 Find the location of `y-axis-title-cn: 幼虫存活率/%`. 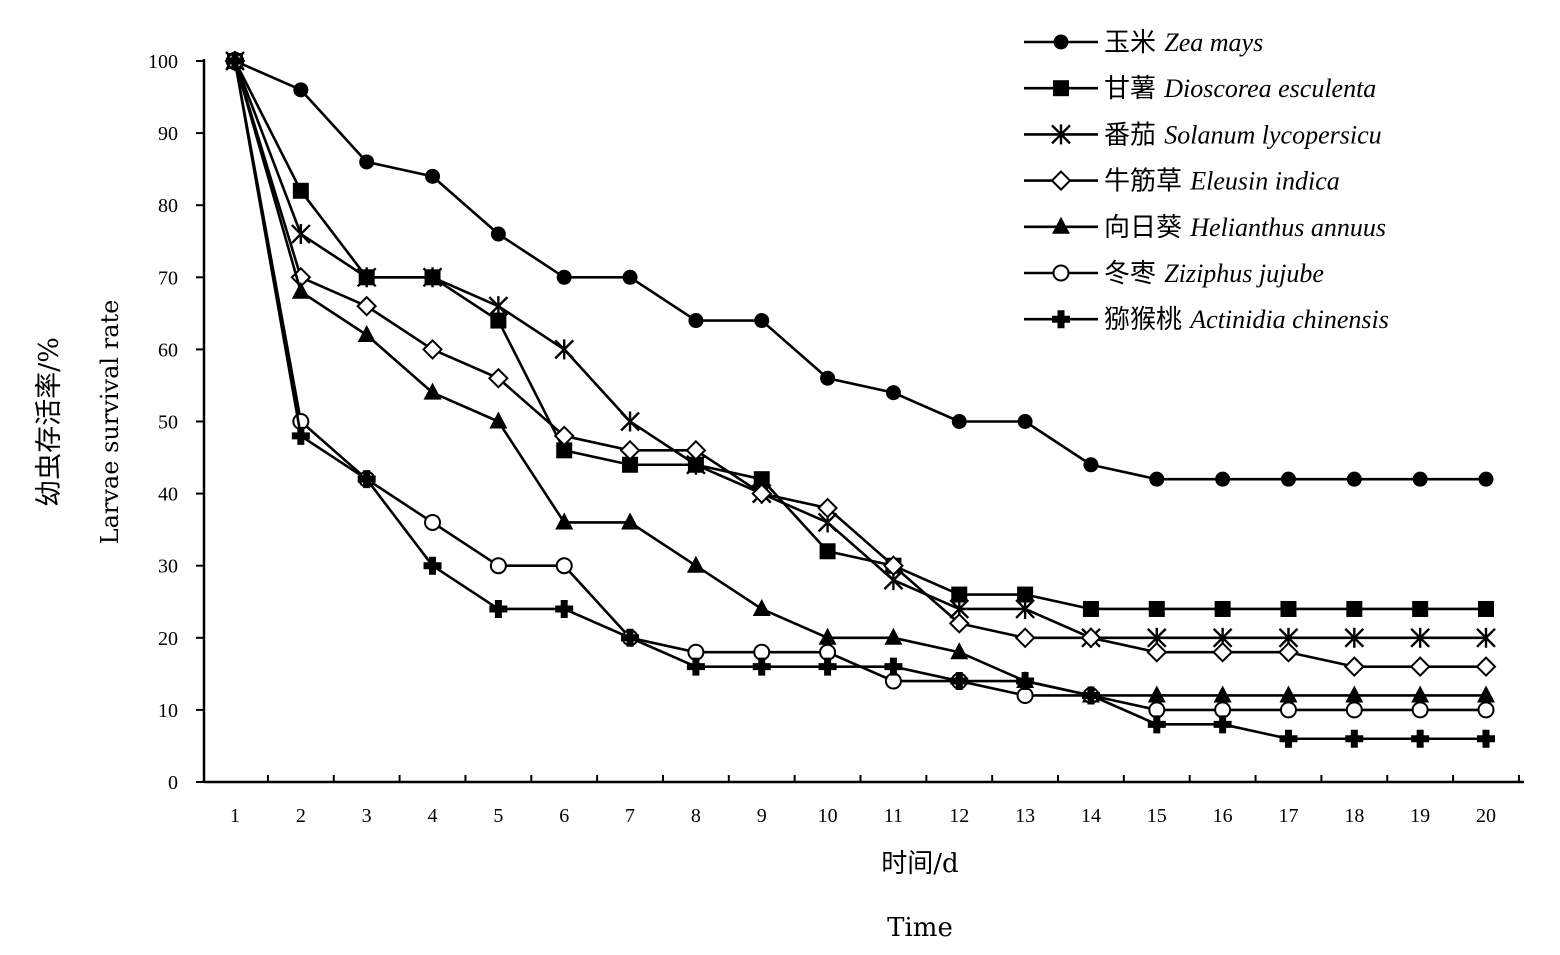

y-axis-title-cn: 幼虫存活率/% is located at coordinates (49, 422).